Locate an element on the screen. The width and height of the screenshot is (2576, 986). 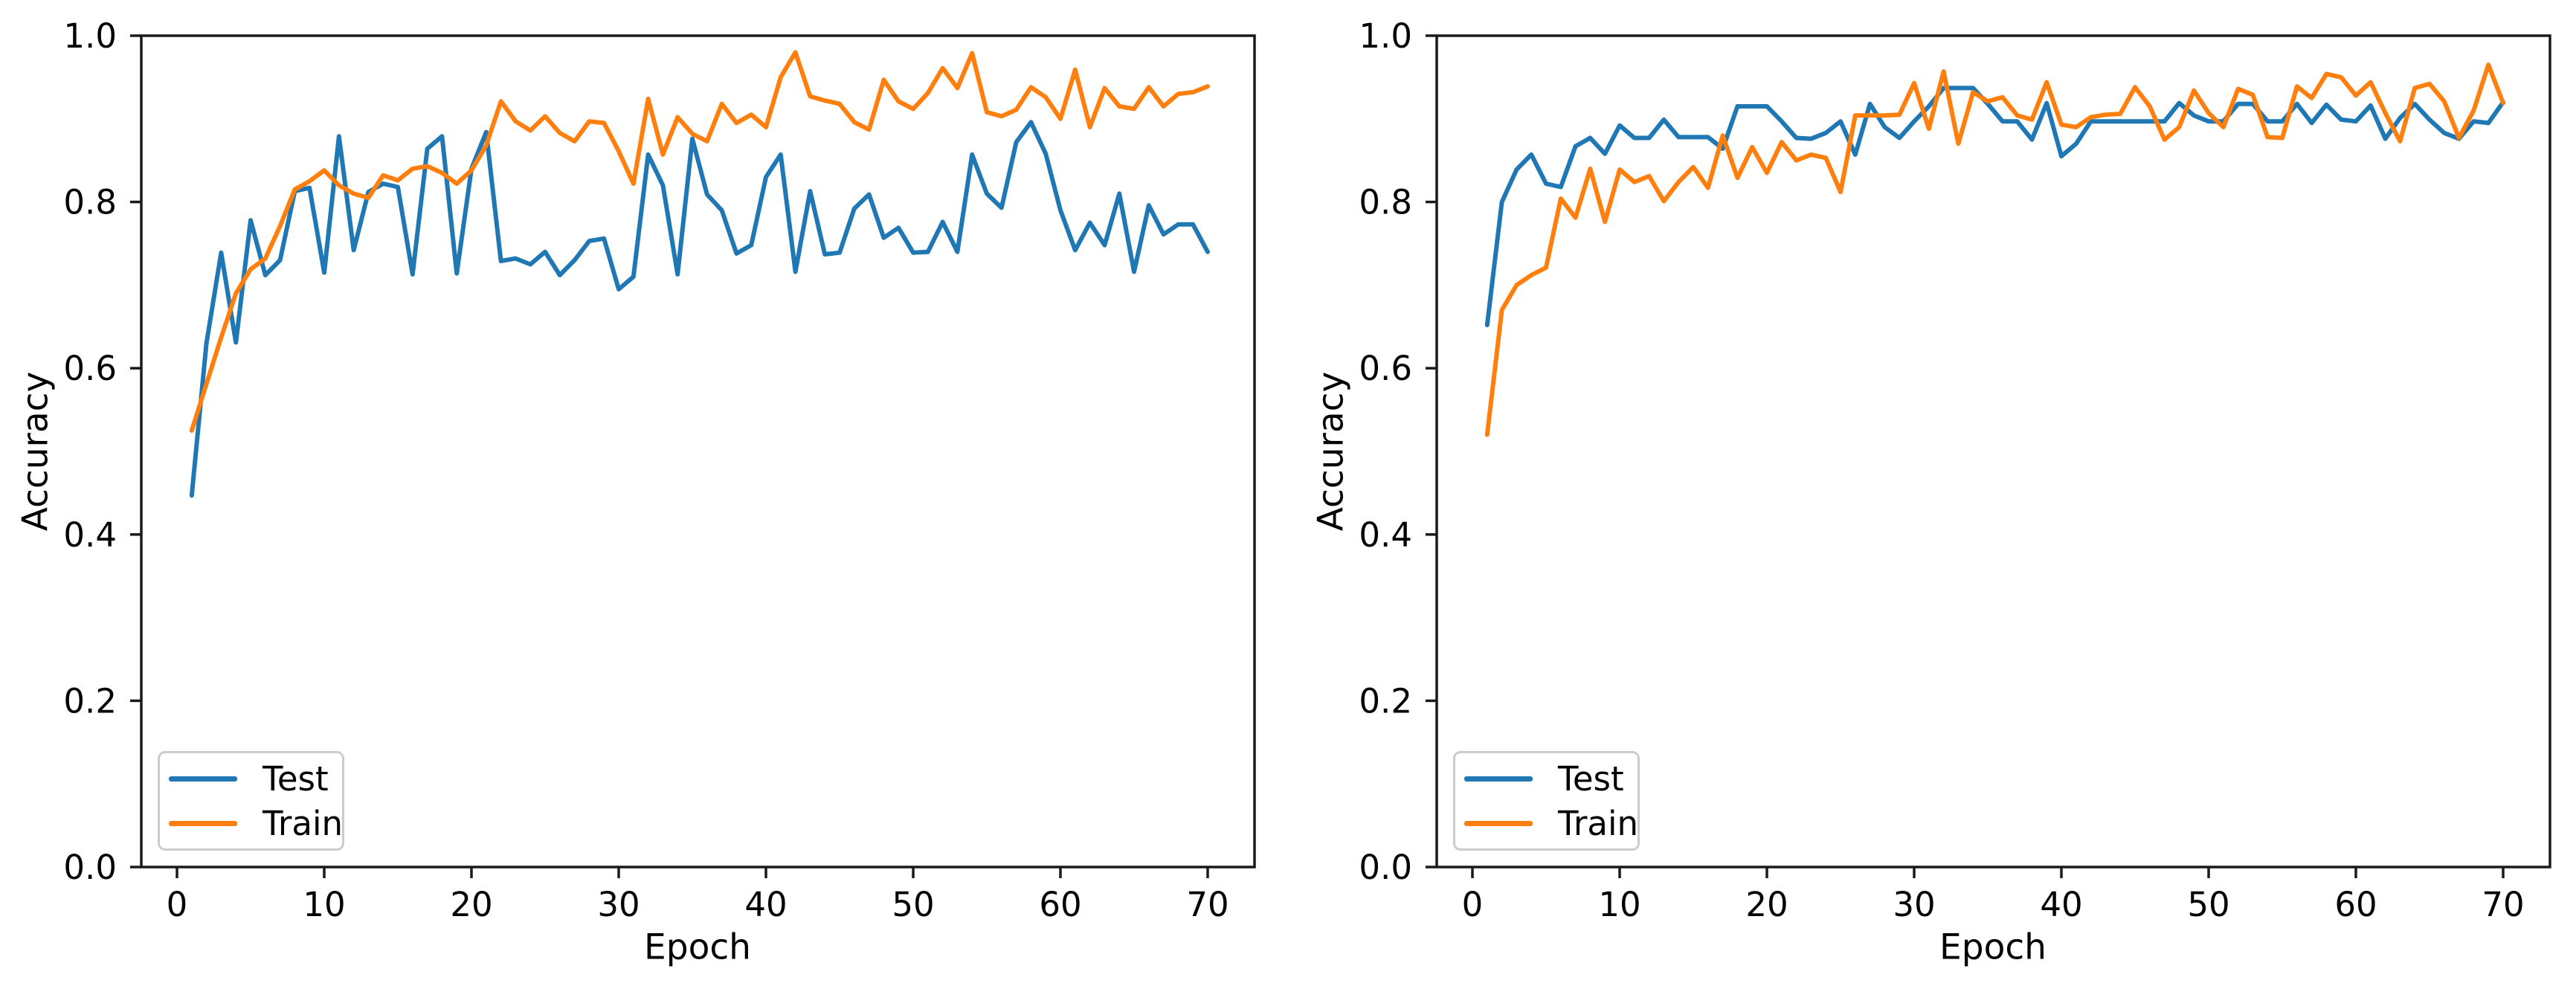
series-line-test is located at coordinates (1994, 207).